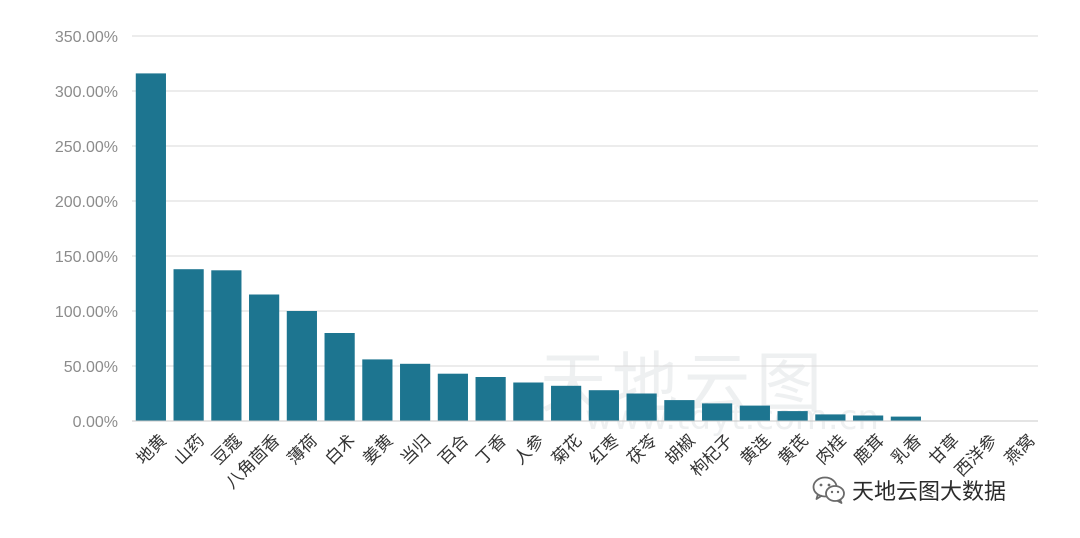  What do you see at coordinates (642, 450) in the screenshot?
I see `x-category-label: 茯苓` at bounding box center [642, 450].